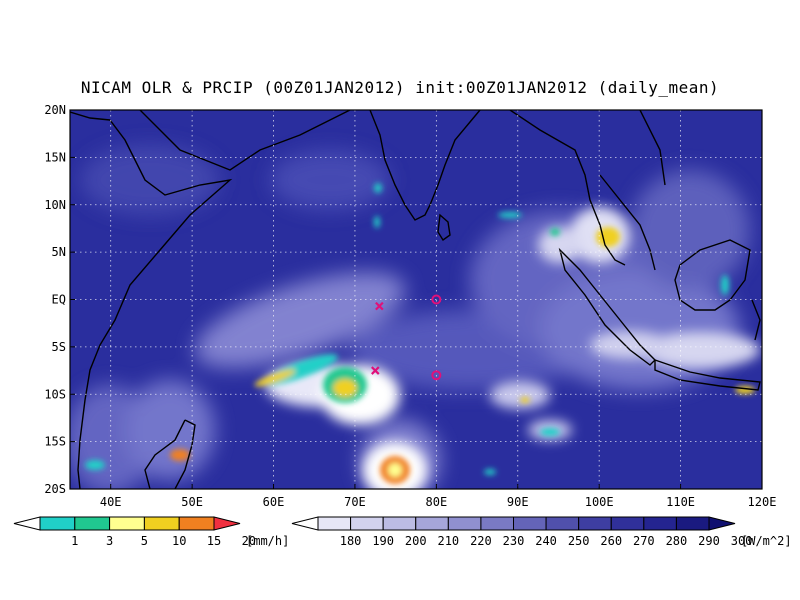 The height and width of the screenshot is (600, 800). I want to click on colorbar-tick-label: 260, so click(611, 541).